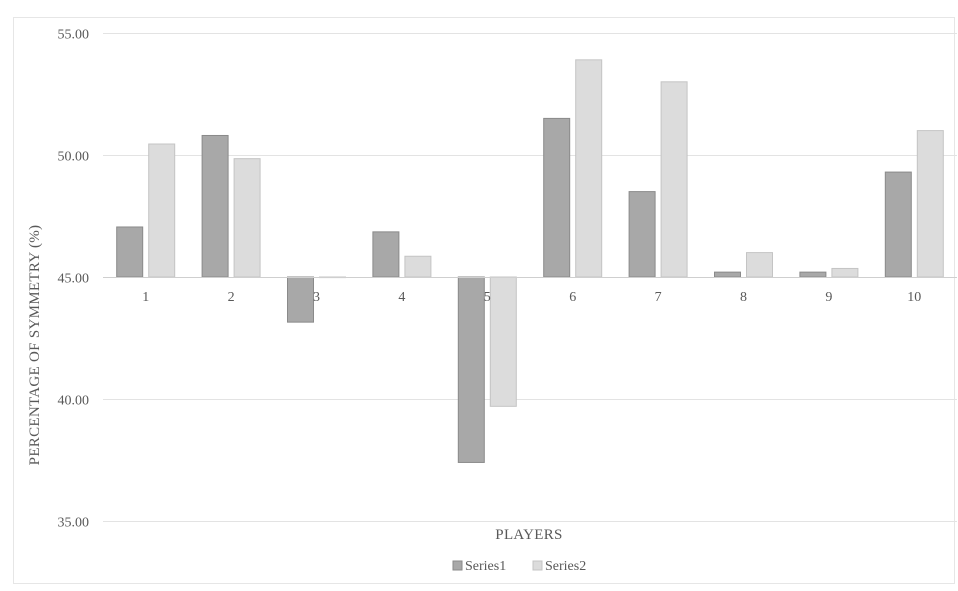 The height and width of the screenshot is (591, 958). What do you see at coordinates (231, 297) in the screenshot?
I see `x-tick-label: 2` at bounding box center [231, 297].